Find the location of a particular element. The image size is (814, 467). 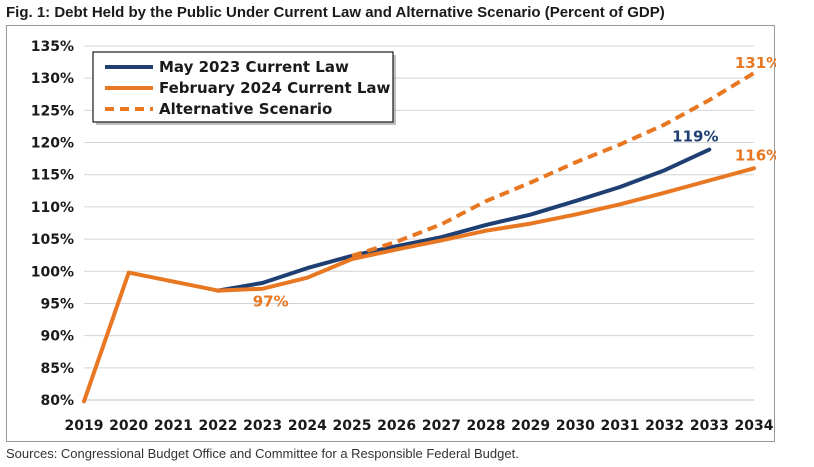

x-tick-label: 2031 is located at coordinates (620, 426).